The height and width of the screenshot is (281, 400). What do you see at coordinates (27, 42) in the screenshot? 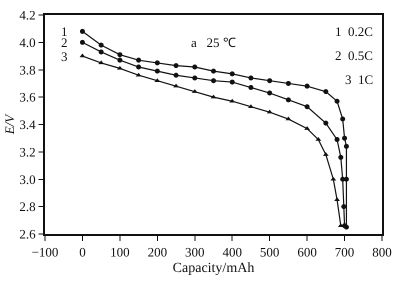
I see `y-tick-label: 4.0` at bounding box center [27, 42].